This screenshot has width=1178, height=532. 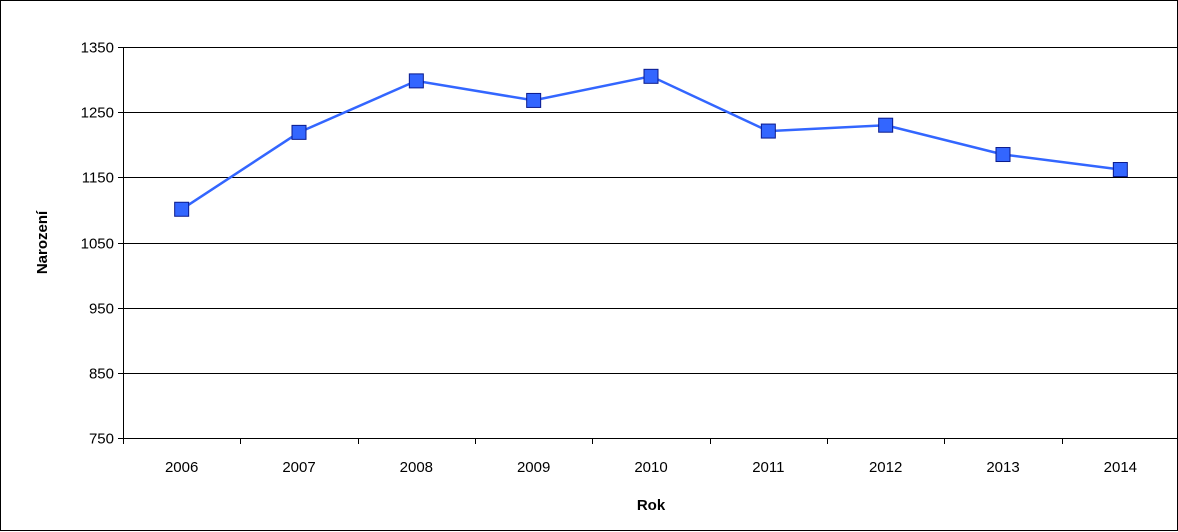 I want to click on y-tick-label: 1250, so click(x=97, y=113).